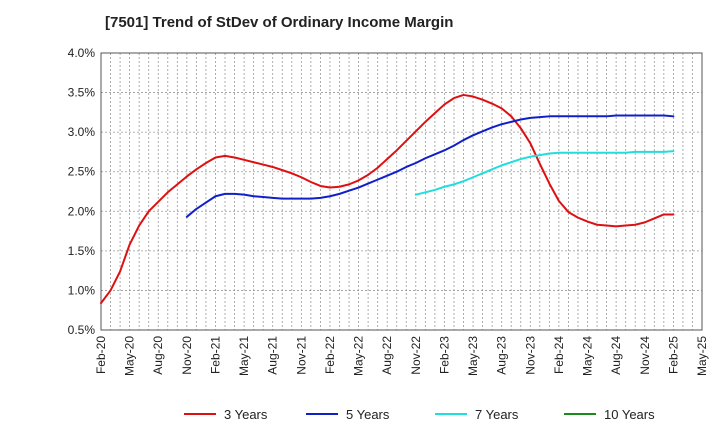 This screenshot has height=440, width=720. I want to click on x-tick-label: May-22, so click(359, 356).